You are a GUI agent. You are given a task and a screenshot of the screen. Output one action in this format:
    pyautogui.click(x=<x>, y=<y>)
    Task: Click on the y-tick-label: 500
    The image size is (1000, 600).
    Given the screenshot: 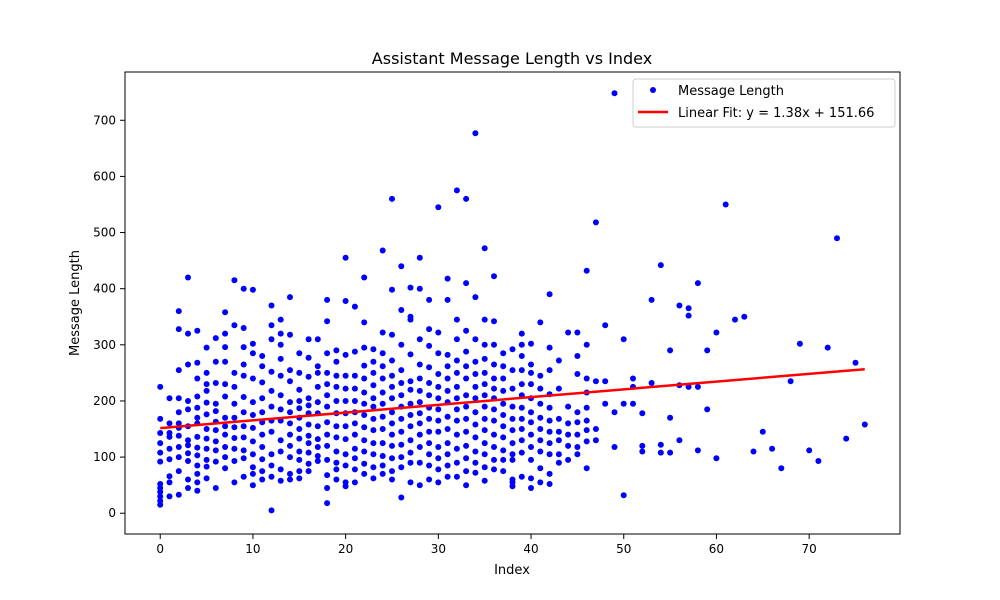 What is the action you would take?
    pyautogui.click(x=104, y=233)
    